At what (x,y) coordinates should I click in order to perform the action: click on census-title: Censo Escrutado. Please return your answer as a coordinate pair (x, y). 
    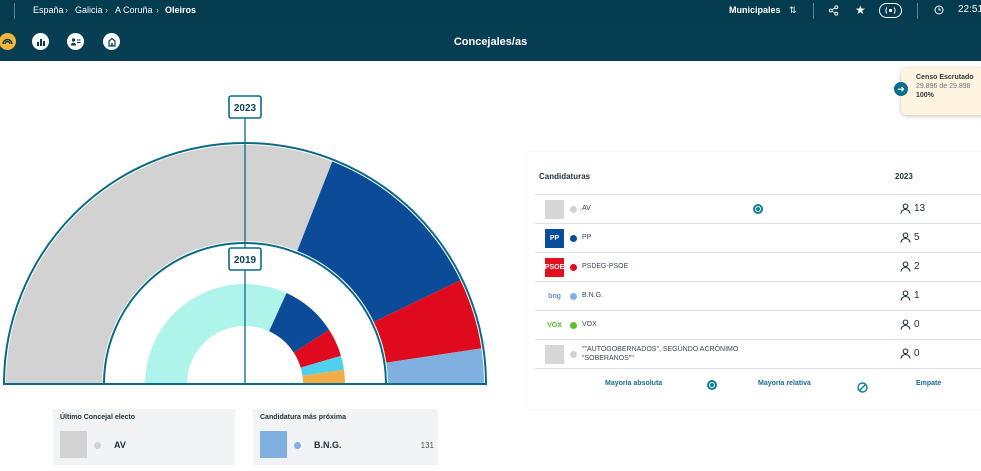
    Looking at the image, I should click on (945, 77).